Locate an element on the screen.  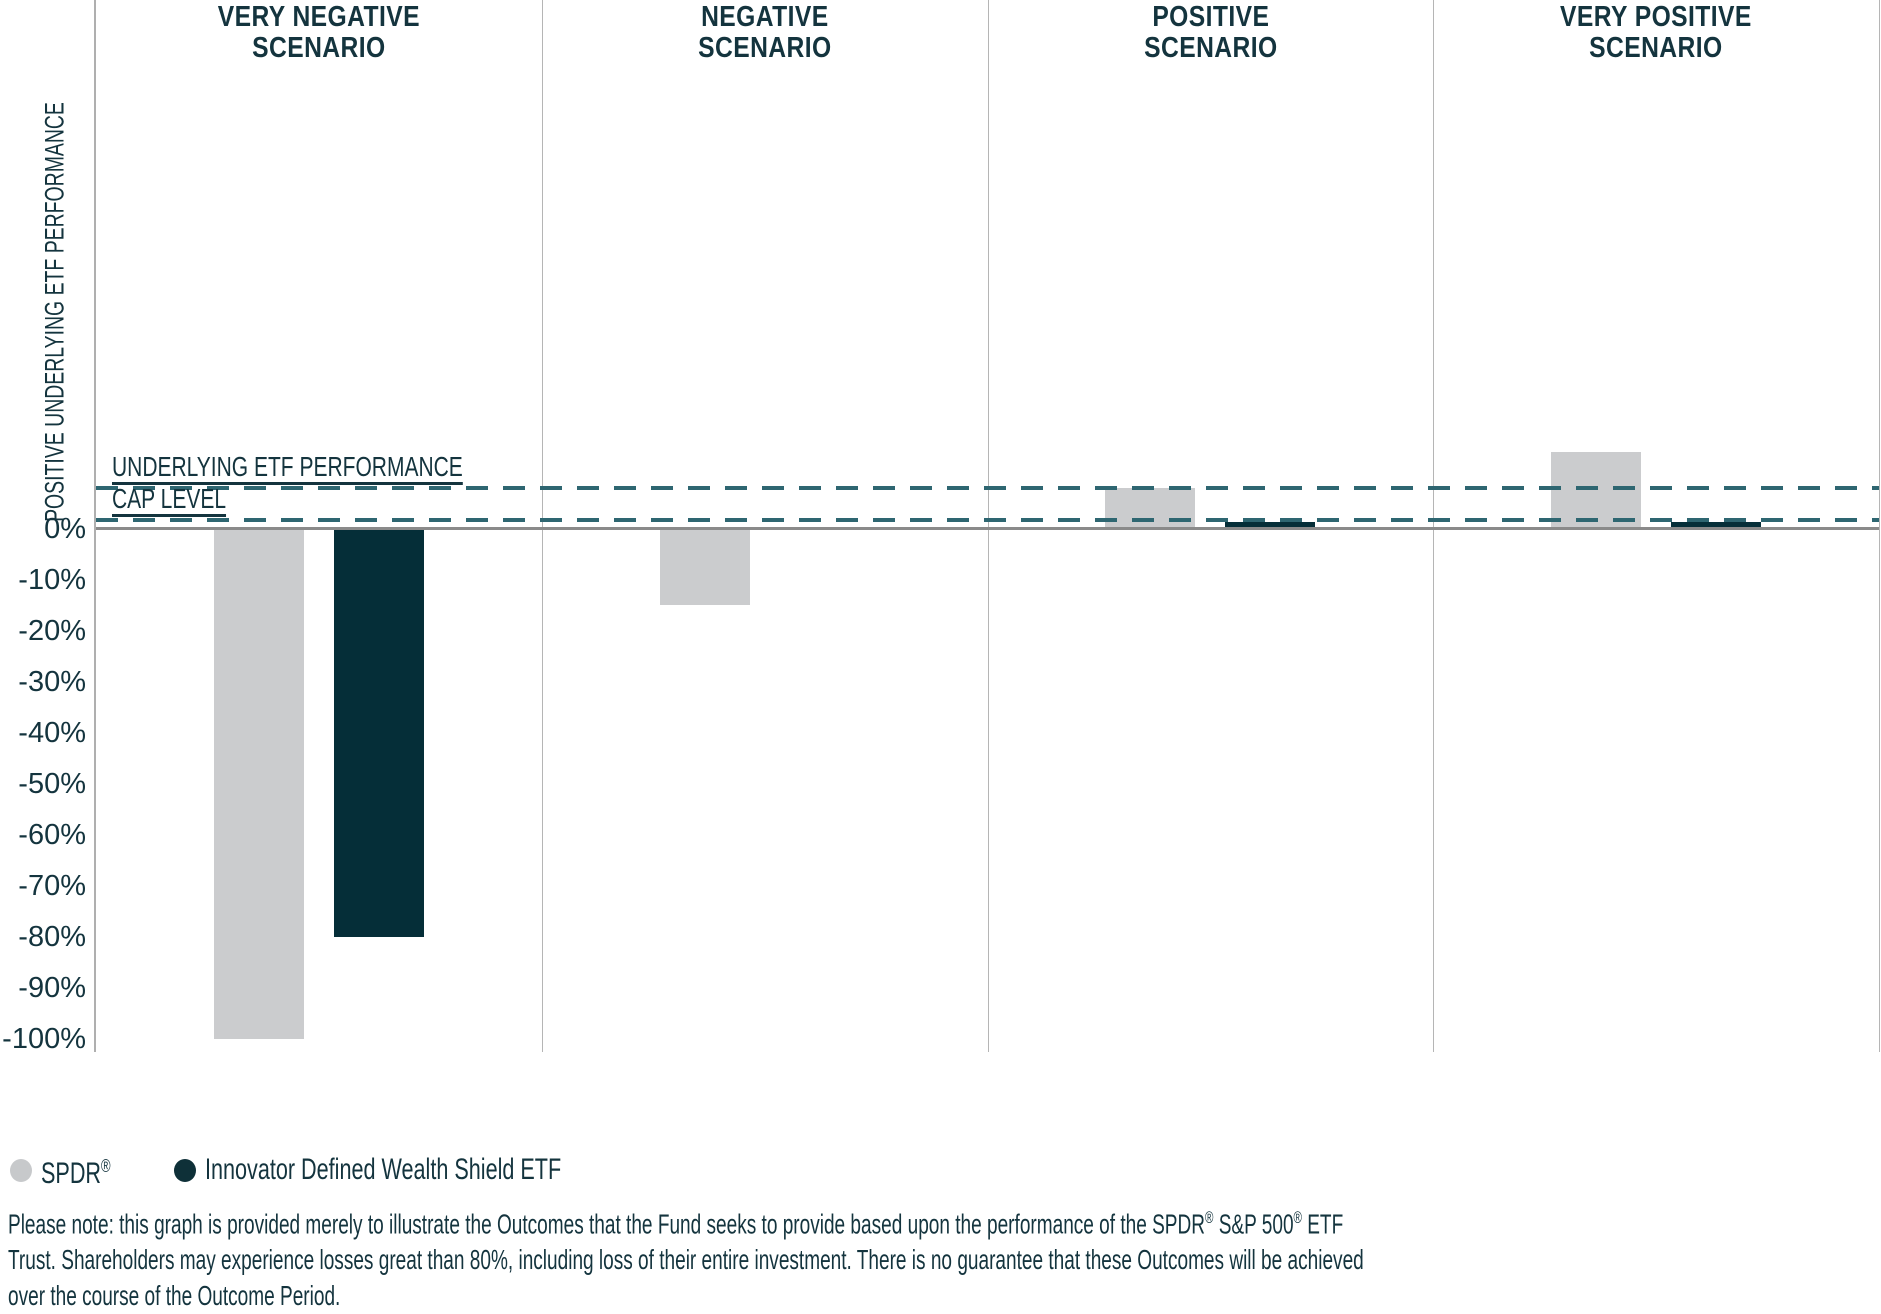
zero-percent-line is located at coordinates (987, 529).